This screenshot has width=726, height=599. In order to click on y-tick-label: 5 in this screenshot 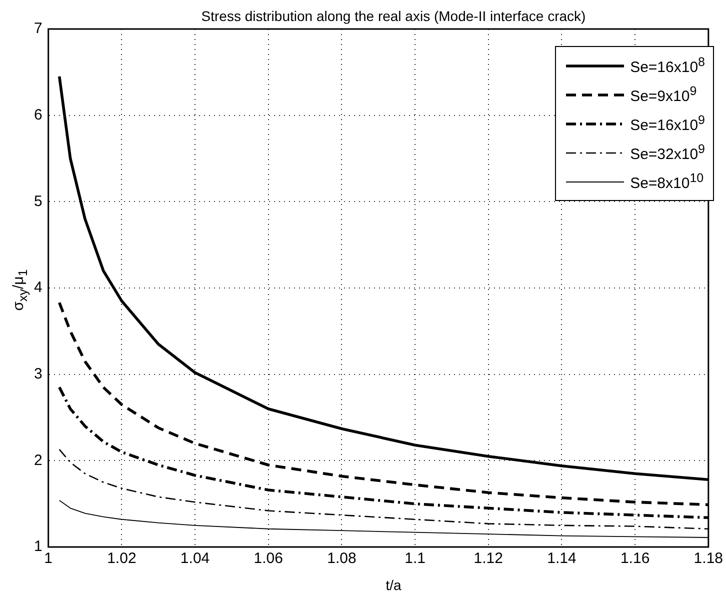, I will do `click(38, 201)`.